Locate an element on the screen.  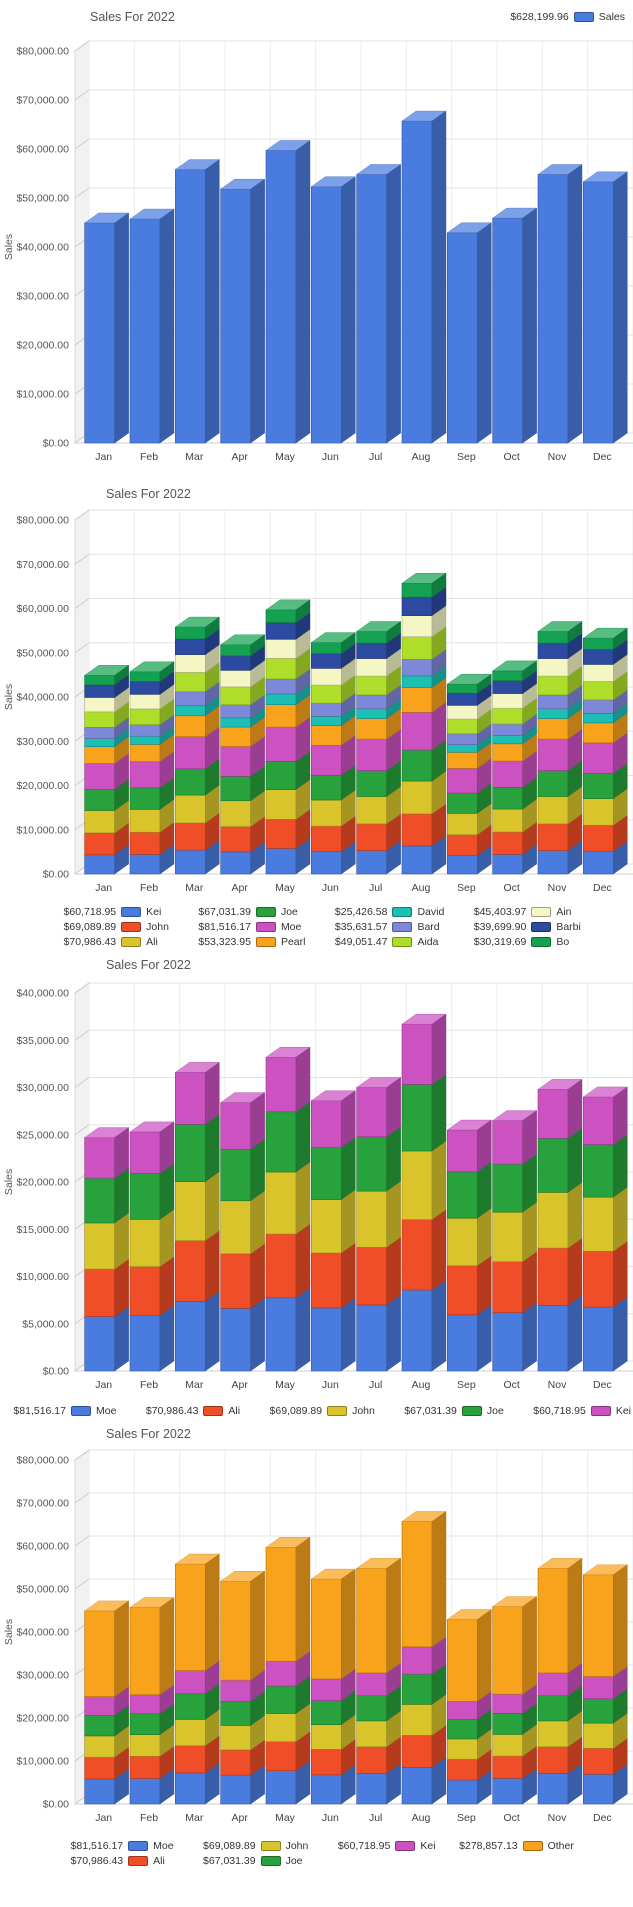
svg-text: $0.00 is located at coordinates (56, 1805).